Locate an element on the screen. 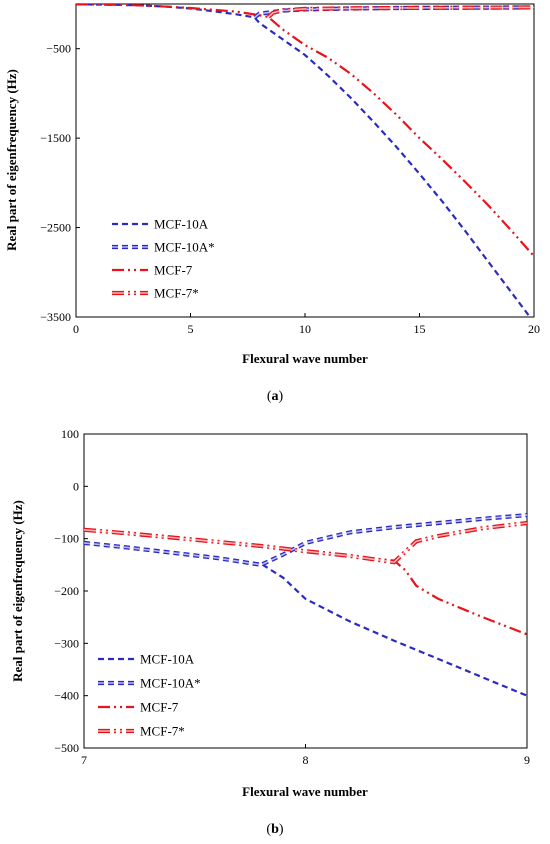 The image size is (550, 844). caption-b: (b) is located at coordinates (274, 829).